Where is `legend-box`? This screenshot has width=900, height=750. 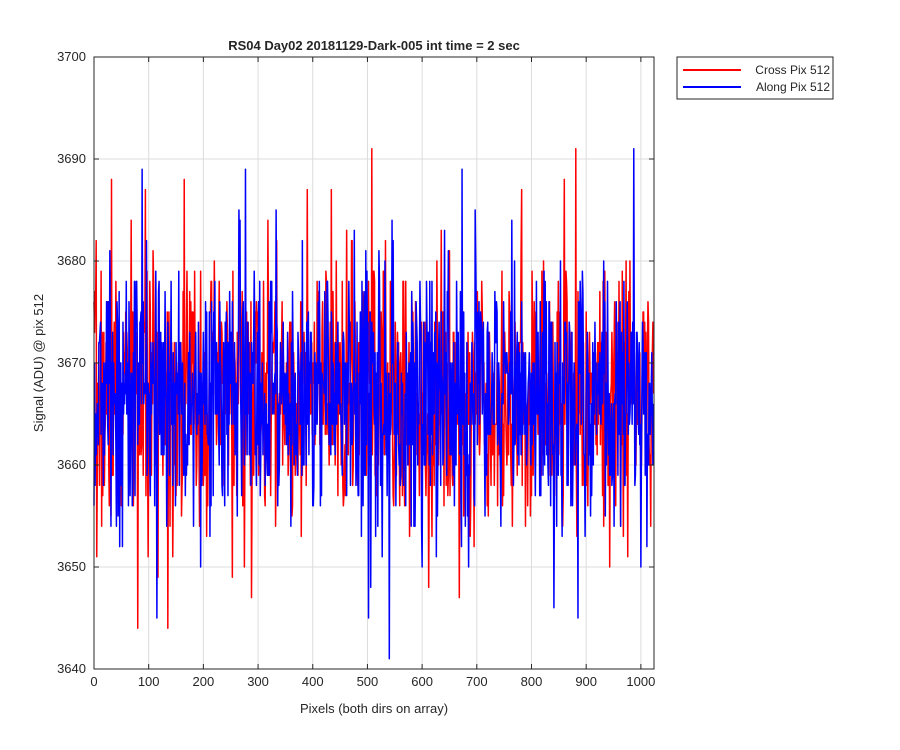 legend-box is located at coordinates (755, 78).